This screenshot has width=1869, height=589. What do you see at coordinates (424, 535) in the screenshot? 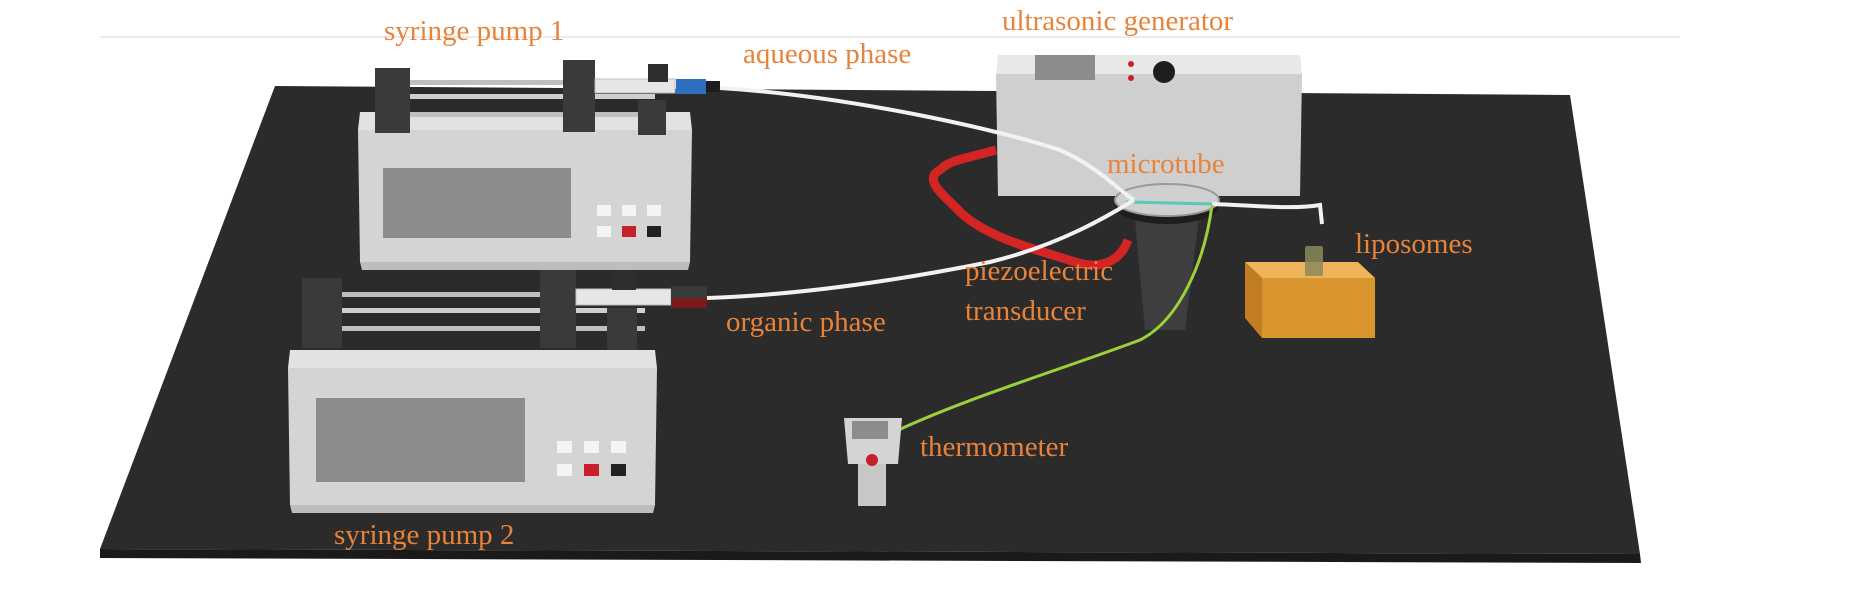
I see `label-syringe-pump-2: syringe pump 2` at bounding box center [424, 535].